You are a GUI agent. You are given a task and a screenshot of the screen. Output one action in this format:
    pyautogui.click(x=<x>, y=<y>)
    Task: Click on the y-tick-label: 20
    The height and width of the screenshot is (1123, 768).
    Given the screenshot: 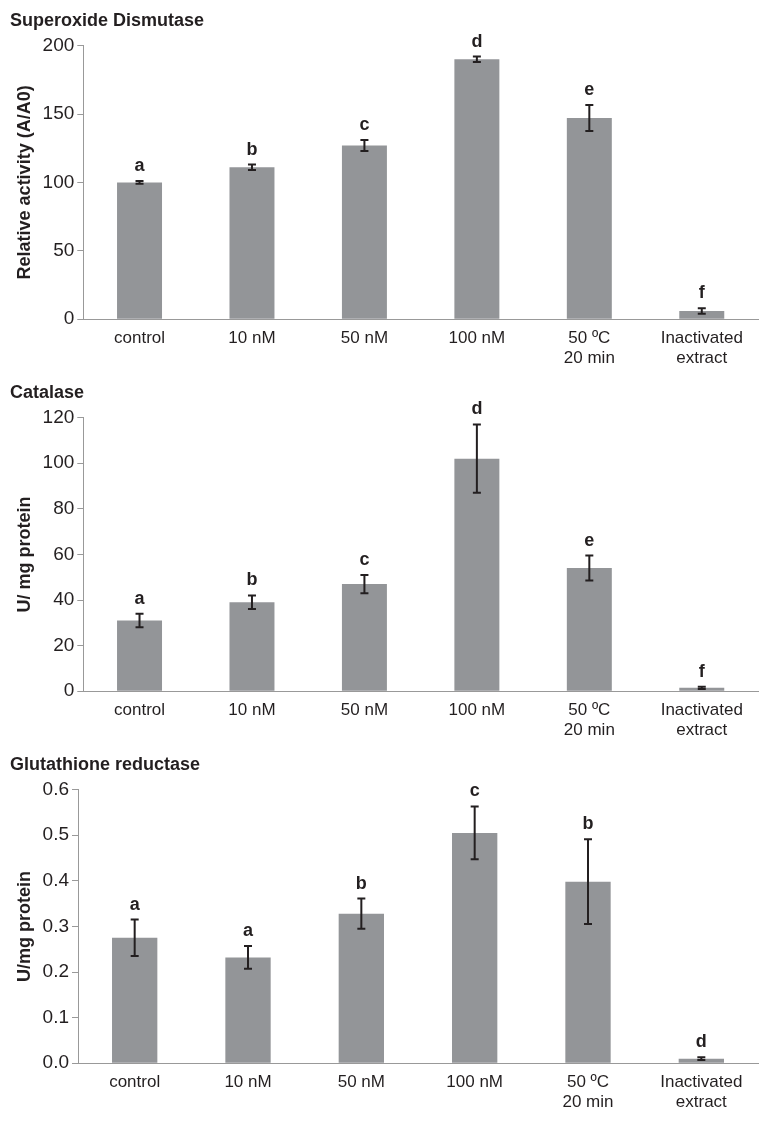 What is the action you would take?
    pyautogui.click(x=64, y=644)
    